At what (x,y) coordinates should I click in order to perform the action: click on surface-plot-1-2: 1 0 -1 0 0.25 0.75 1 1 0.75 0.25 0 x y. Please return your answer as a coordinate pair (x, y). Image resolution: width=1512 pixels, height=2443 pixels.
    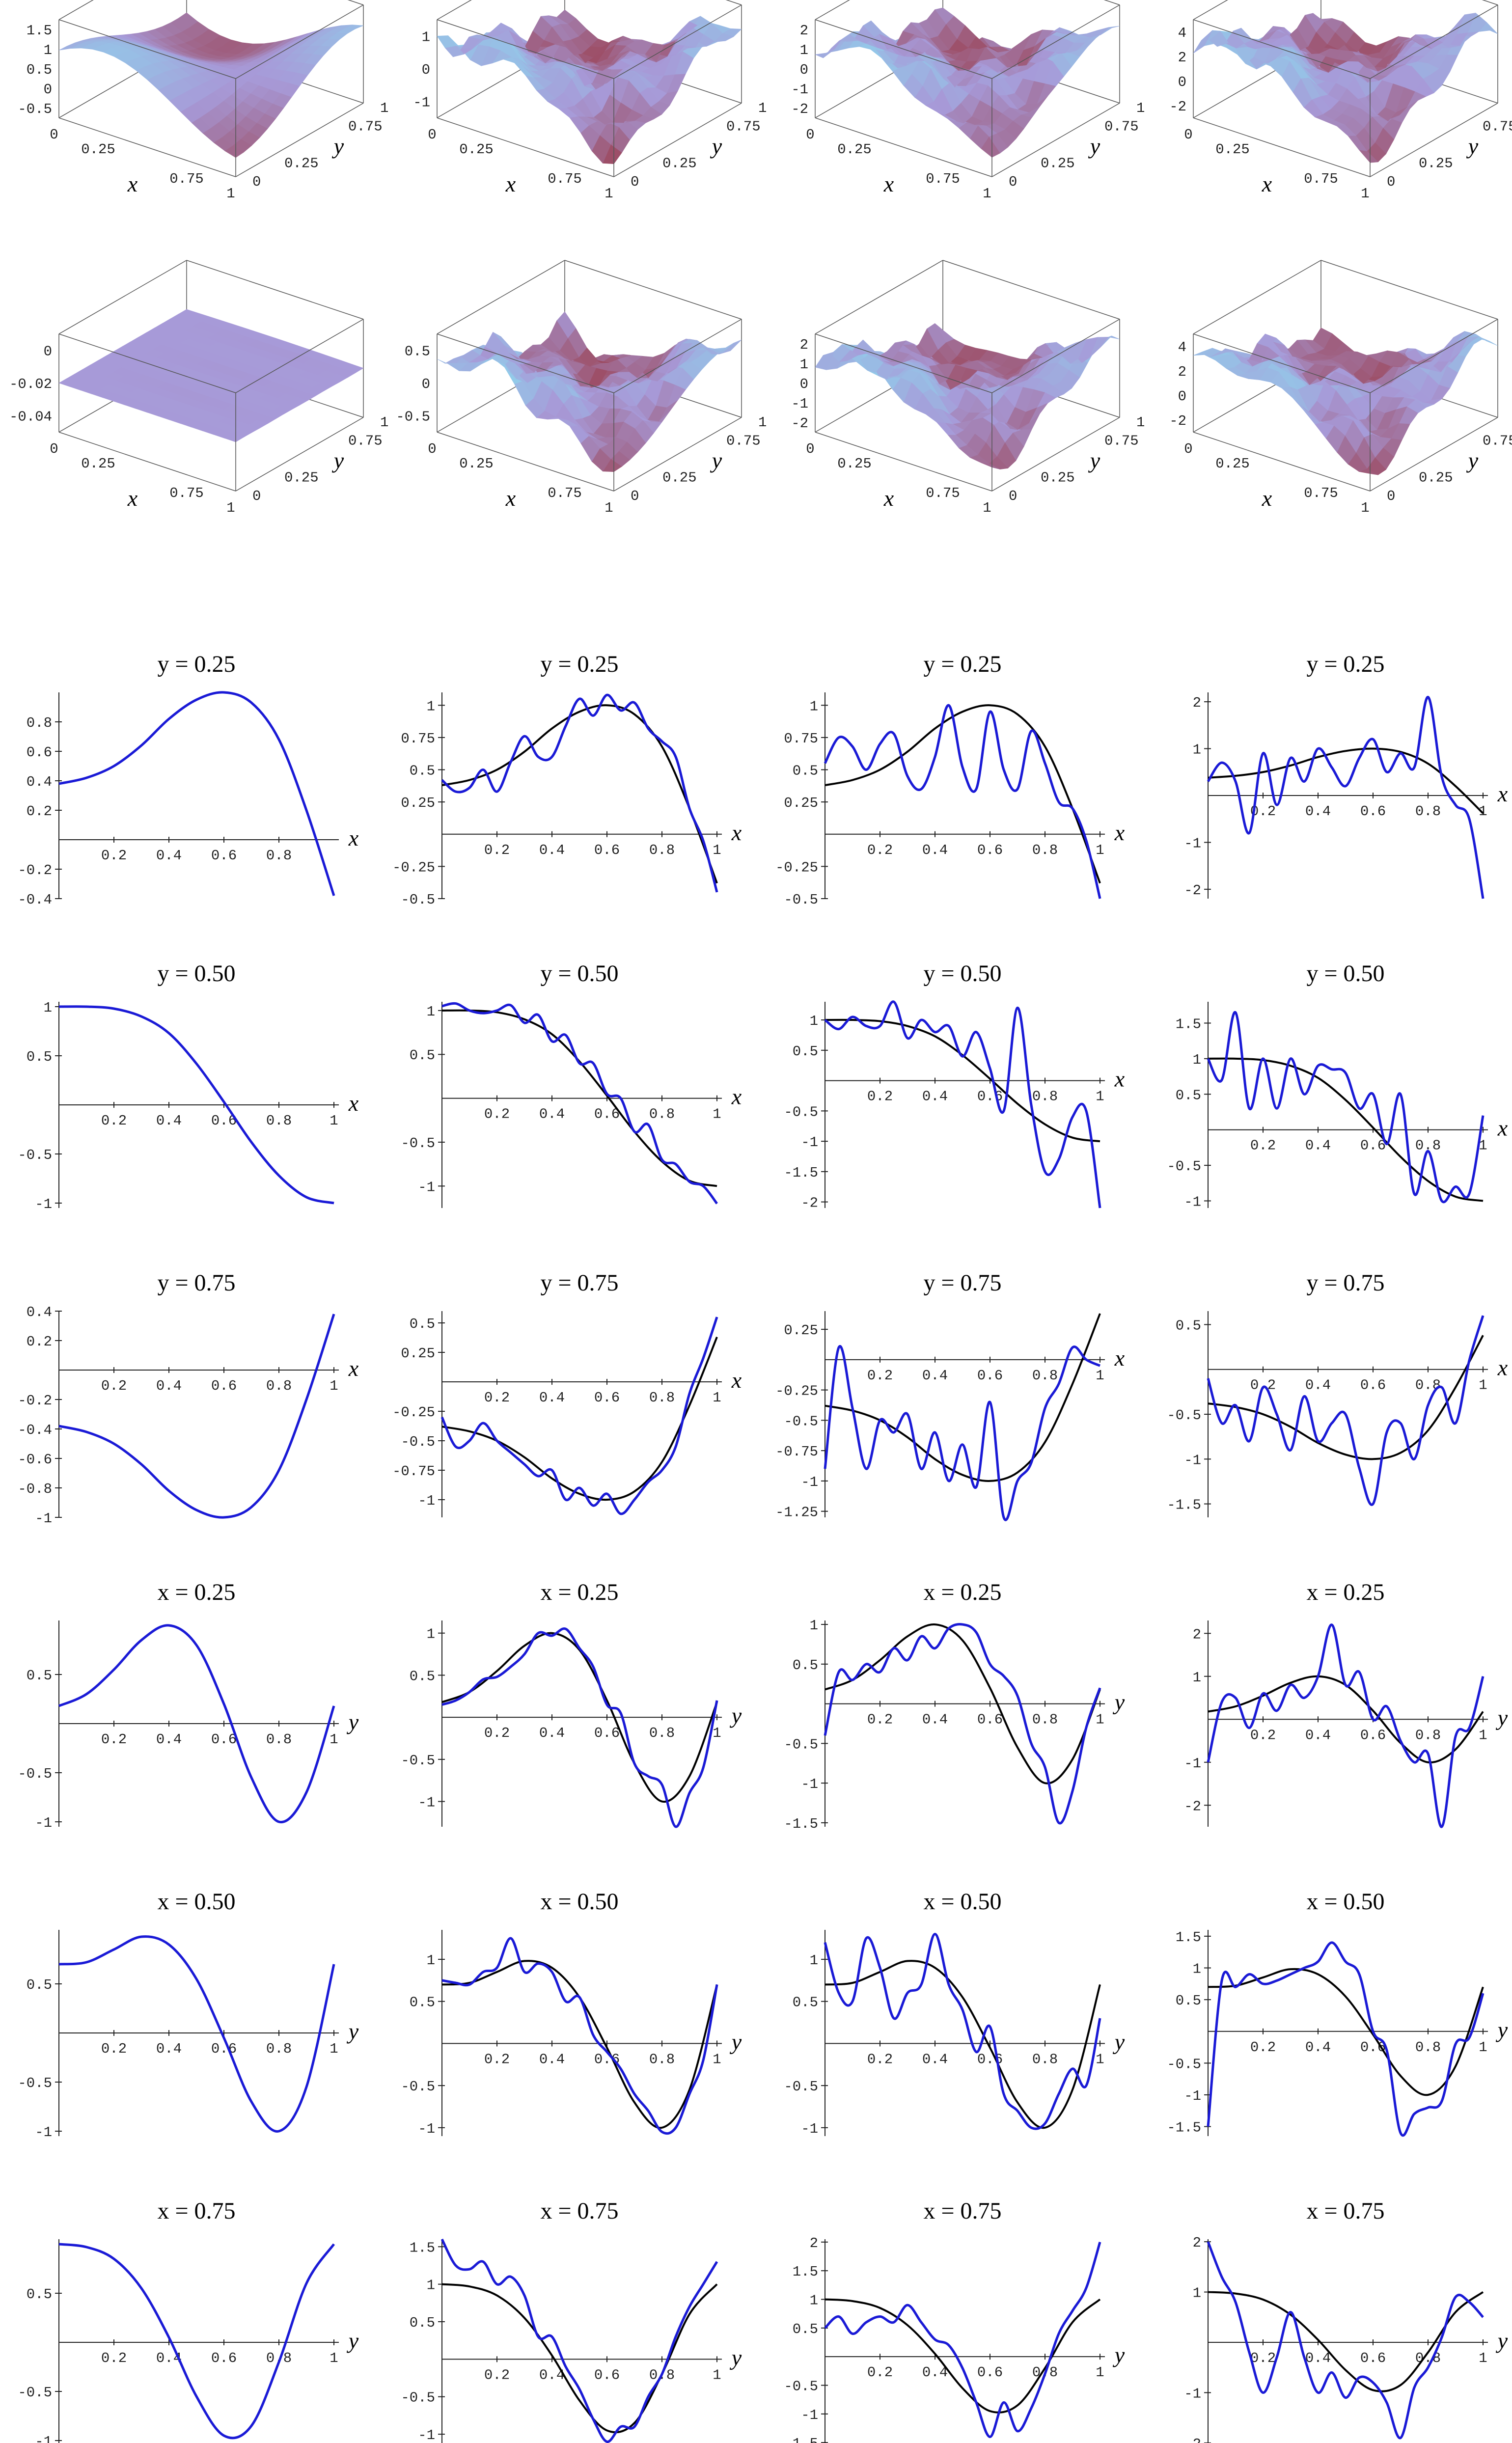
    Looking at the image, I should click on (590, 101).